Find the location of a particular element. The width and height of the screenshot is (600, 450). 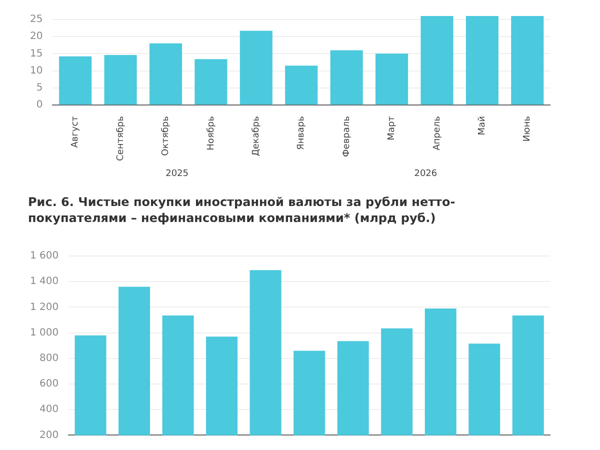

text: 2025 is located at coordinates (177, 173).